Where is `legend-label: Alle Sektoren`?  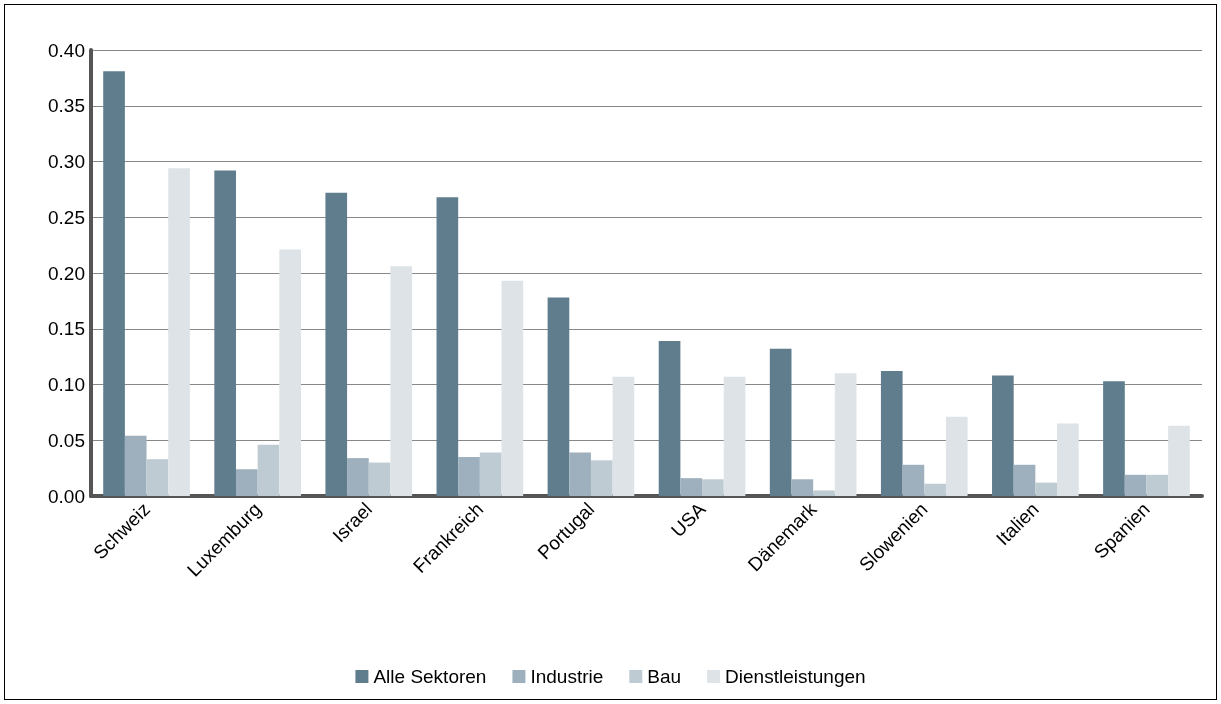
legend-label: Alle Sektoren is located at coordinates (430, 676).